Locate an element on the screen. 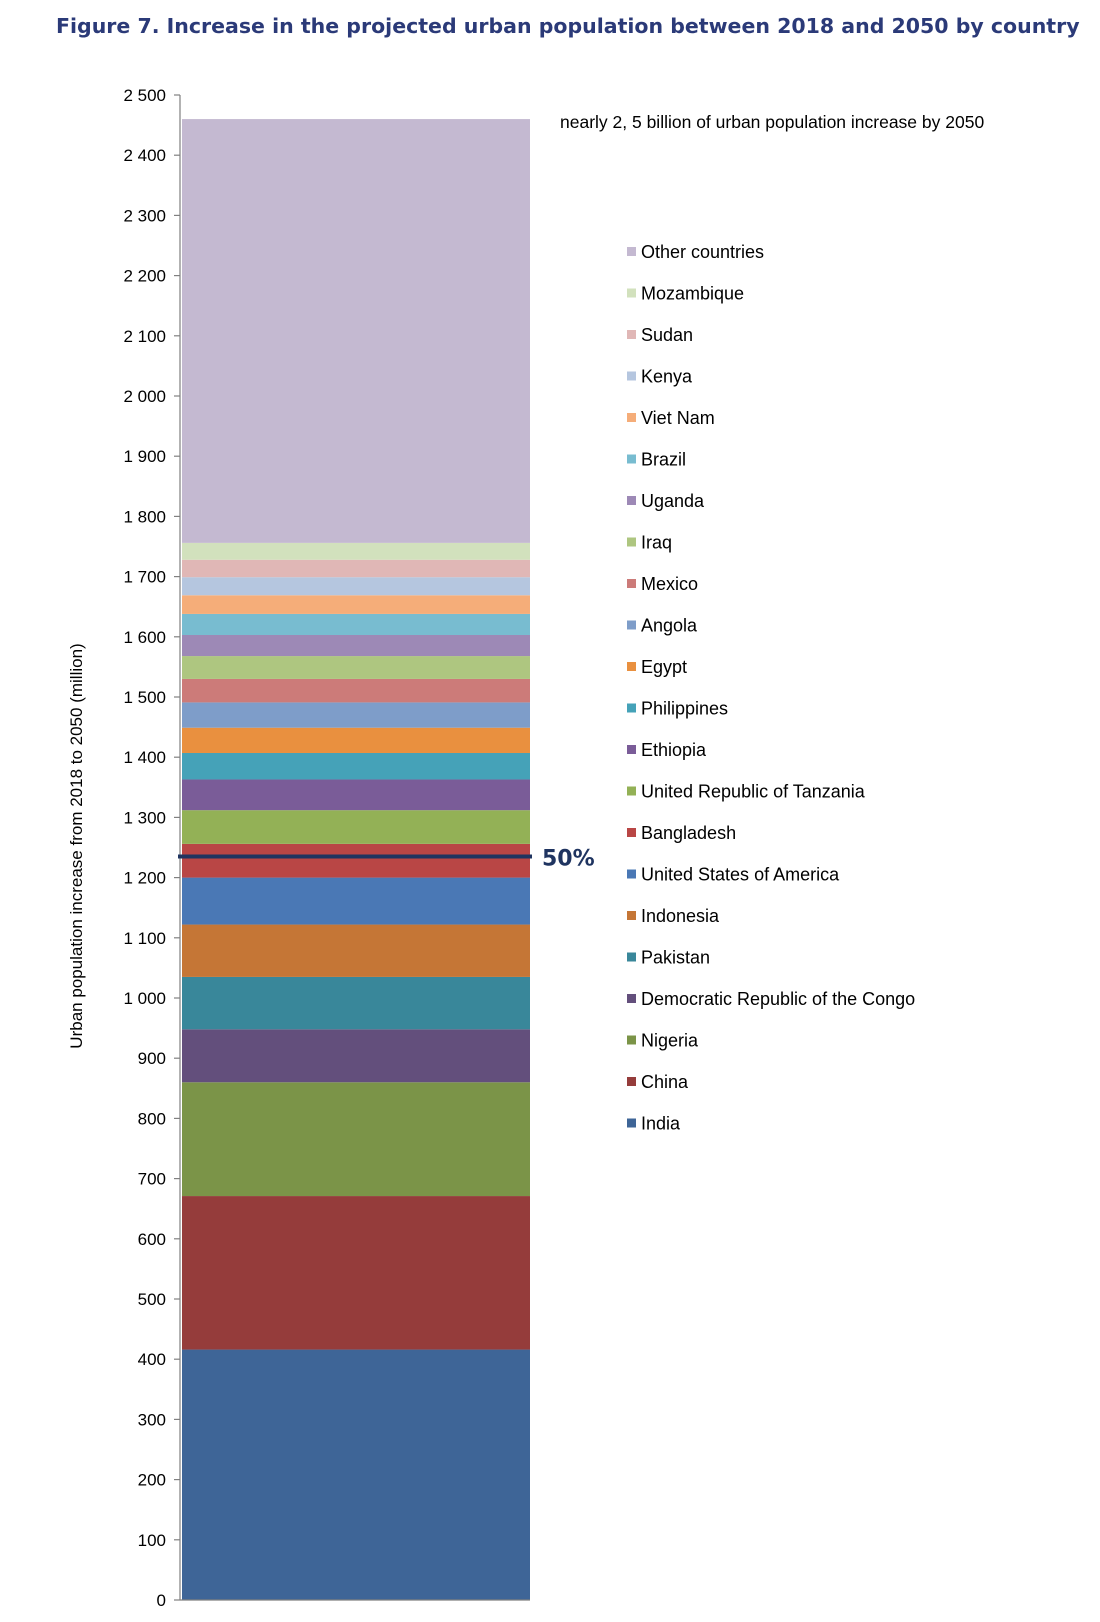 The image size is (1100, 1622). legend-label-nigeria: Nigeria is located at coordinates (670, 1041).